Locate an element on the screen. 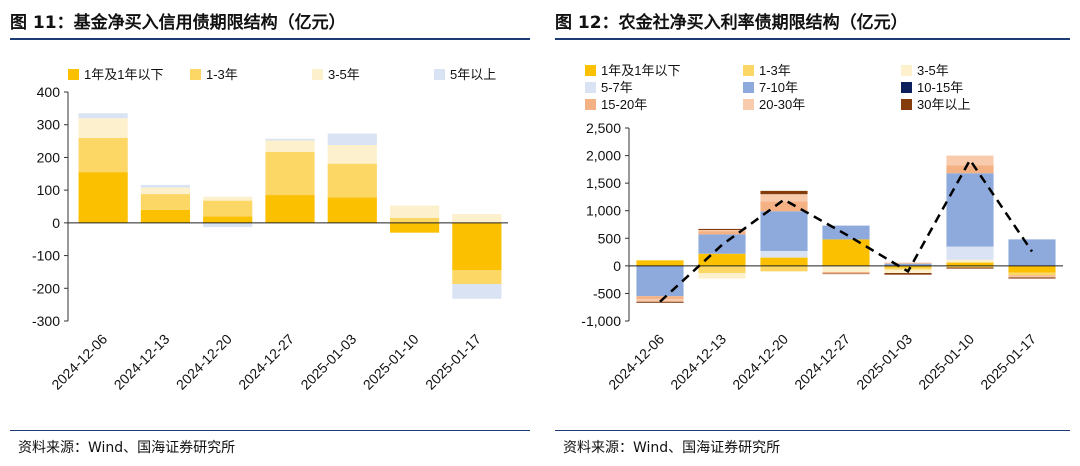  right-y-tick-label: -1,000 is located at coordinates (601, 321).